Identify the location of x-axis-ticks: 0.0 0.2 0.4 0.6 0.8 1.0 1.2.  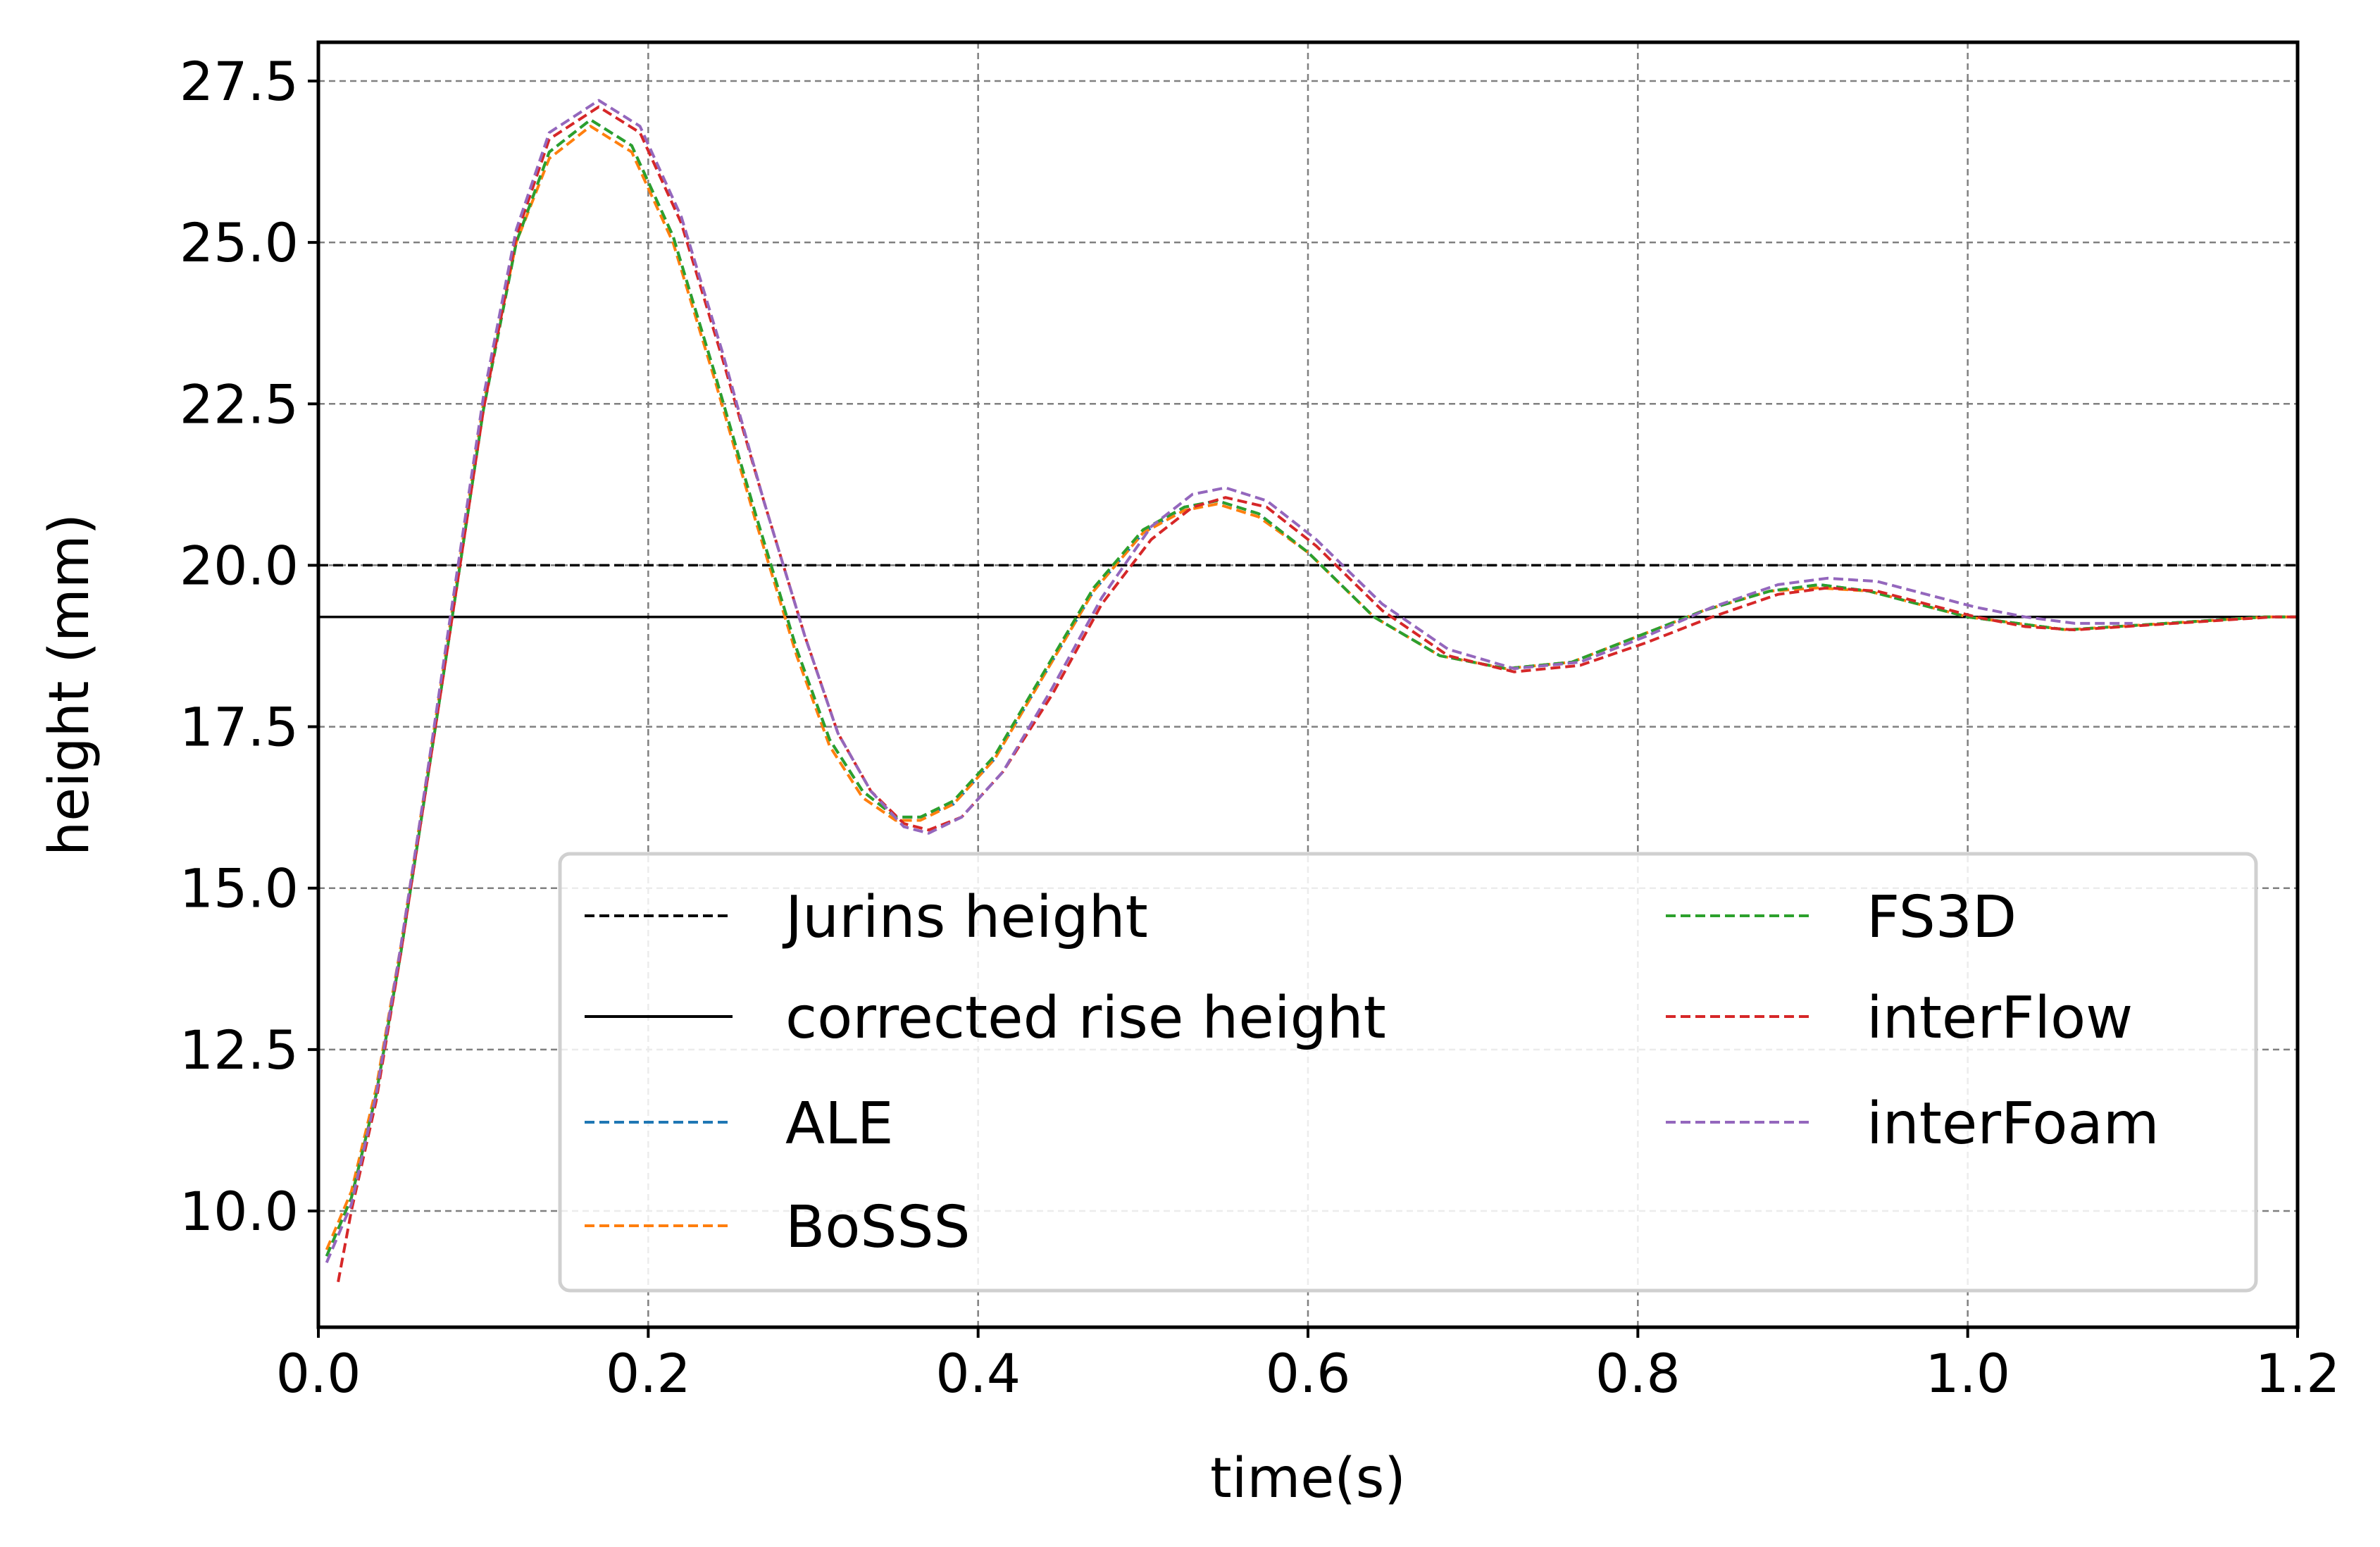
(1308, 1366).